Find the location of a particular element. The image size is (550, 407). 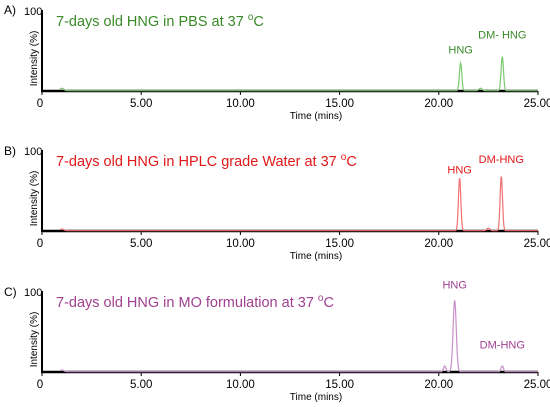

panel-b-xtick-label-0: 0 is located at coordinates (40, 244).